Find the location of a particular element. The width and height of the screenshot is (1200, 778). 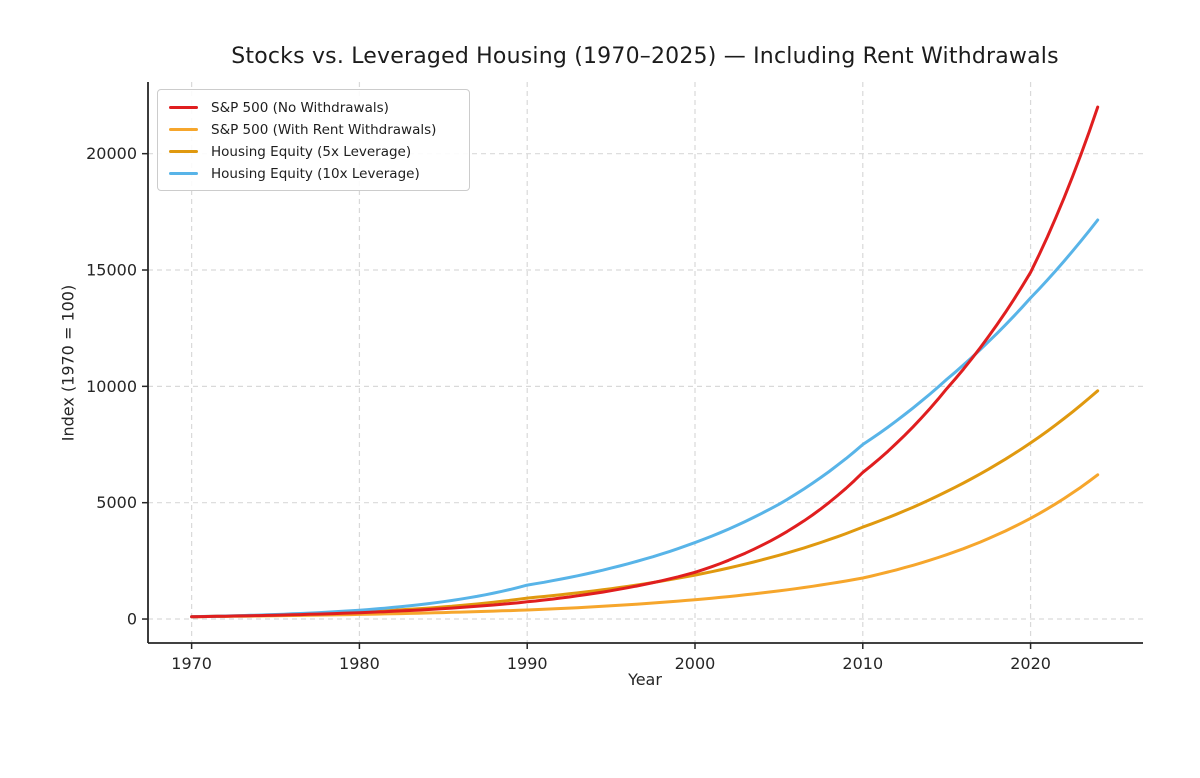

legend-label: S&P 500 (With Rent Withdrawals) is located at coordinates (324, 129).